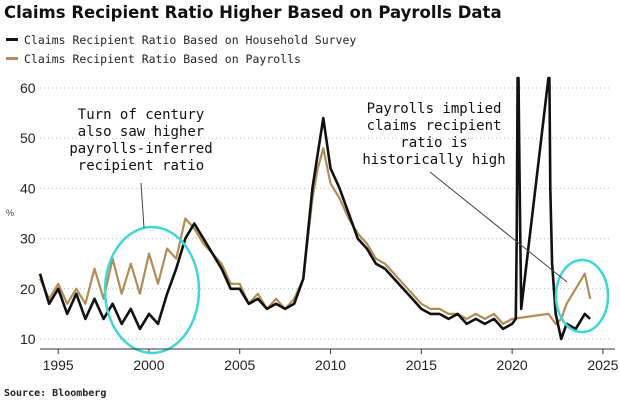 This screenshot has height=405, width=620. I want to click on highlight-ellipse-2024, so click(582, 296).